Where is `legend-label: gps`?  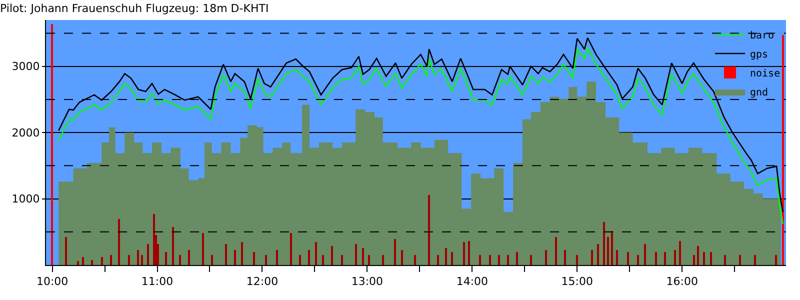 legend-label: gps is located at coordinates (759, 54).